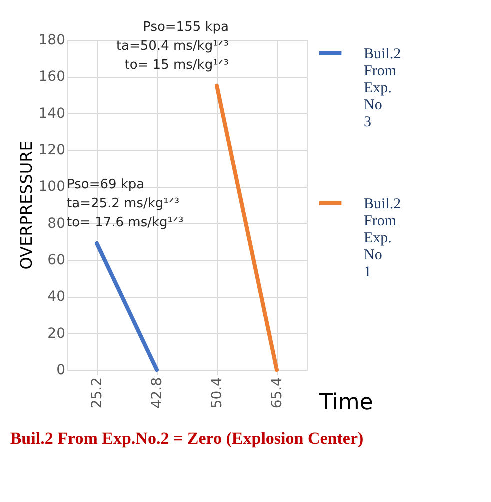  What do you see at coordinates (57, 260) in the screenshot?
I see `y-tick-label: 60` at bounding box center [57, 260].